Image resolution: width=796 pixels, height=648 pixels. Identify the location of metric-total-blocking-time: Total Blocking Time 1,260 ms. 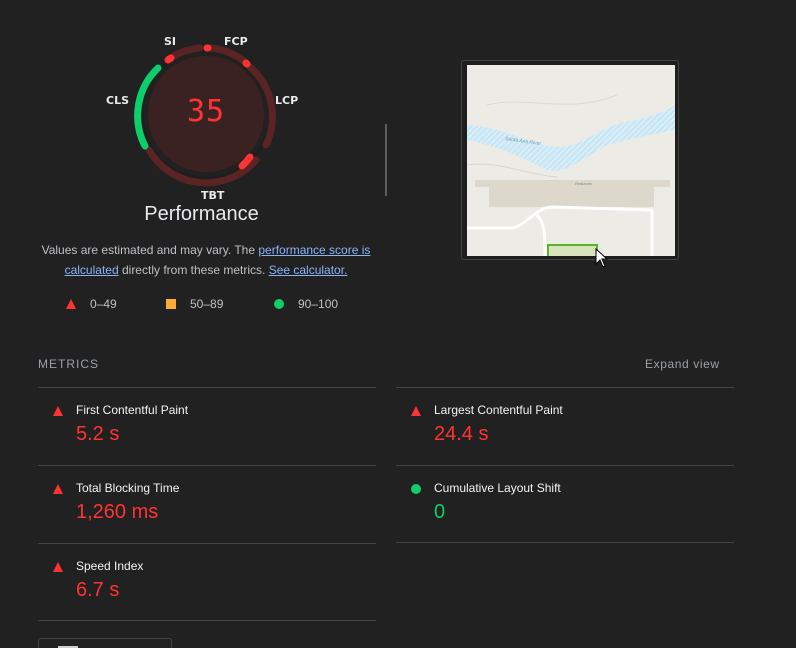
(207, 504).